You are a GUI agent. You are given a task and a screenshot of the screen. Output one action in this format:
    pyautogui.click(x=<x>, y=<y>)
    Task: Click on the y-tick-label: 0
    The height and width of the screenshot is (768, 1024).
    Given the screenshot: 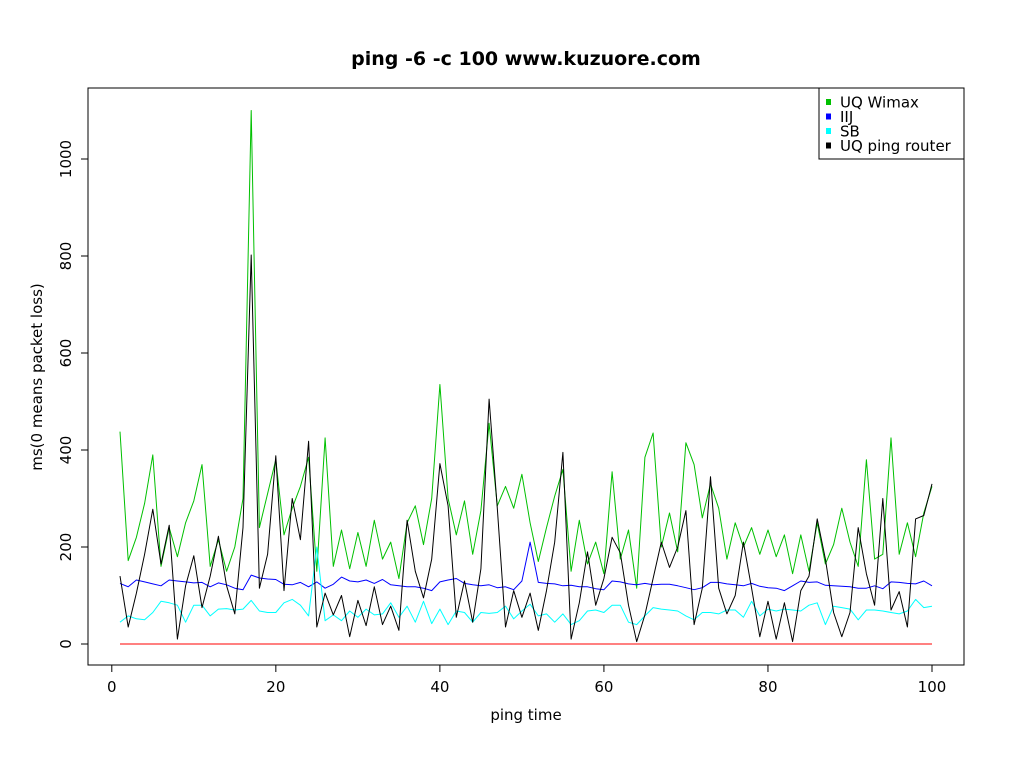 What is the action you would take?
    pyautogui.click(x=66, y=644)
    